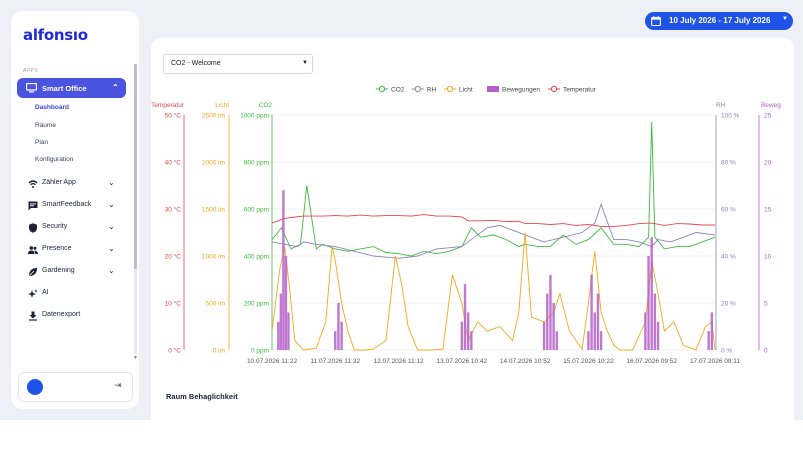  Describe the element at coordinates (58, 270) in the screenshot. I see `sidebar-item-label: Gardening` at that location.